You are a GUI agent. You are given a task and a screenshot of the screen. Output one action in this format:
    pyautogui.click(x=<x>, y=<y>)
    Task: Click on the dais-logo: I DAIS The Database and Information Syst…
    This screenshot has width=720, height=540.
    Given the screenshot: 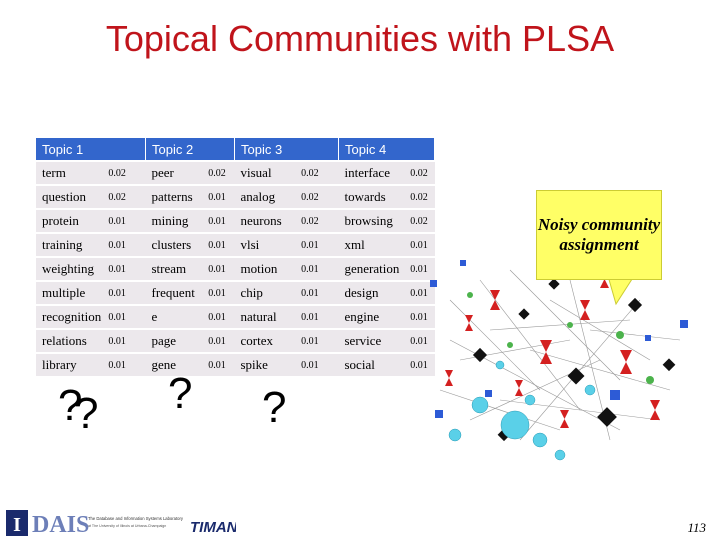 What is the action you would take?
    pyautogui.click(x=121, y=524)
    